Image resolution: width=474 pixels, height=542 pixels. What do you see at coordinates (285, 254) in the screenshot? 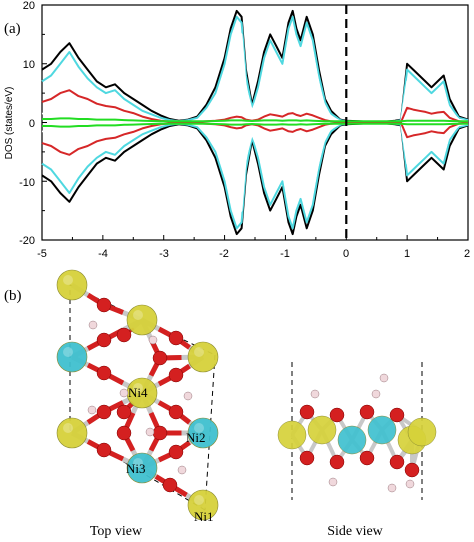
I see `x-tick-label: -1` at bounding box center [285, 254].